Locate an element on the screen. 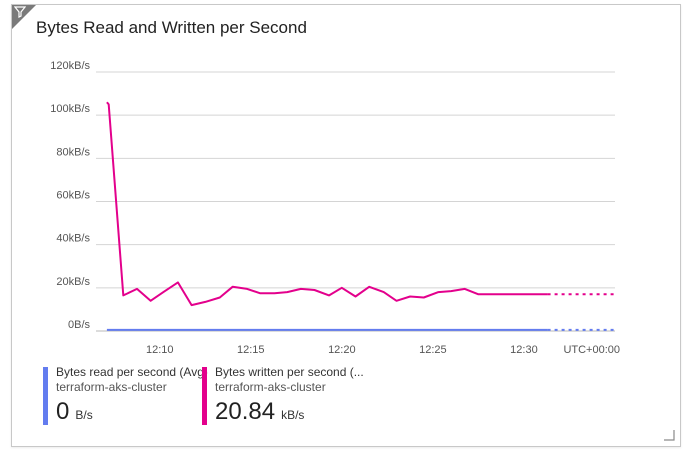  y-tick-label: 120kB/s is located at coordinates (70, 66).